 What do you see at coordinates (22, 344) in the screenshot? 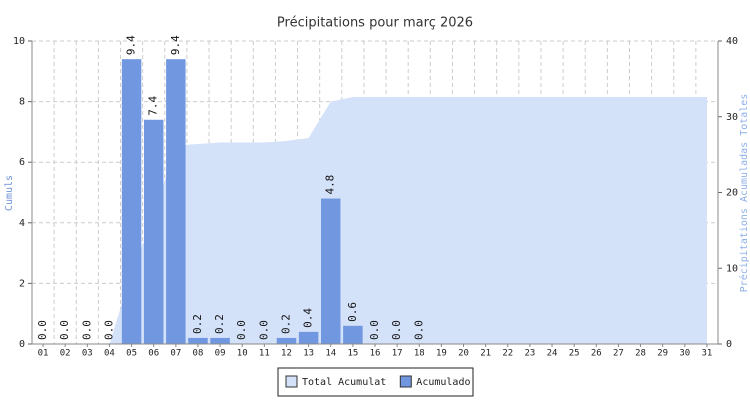
I see `y-tick-label: 0` at bounding box center [22, 344].